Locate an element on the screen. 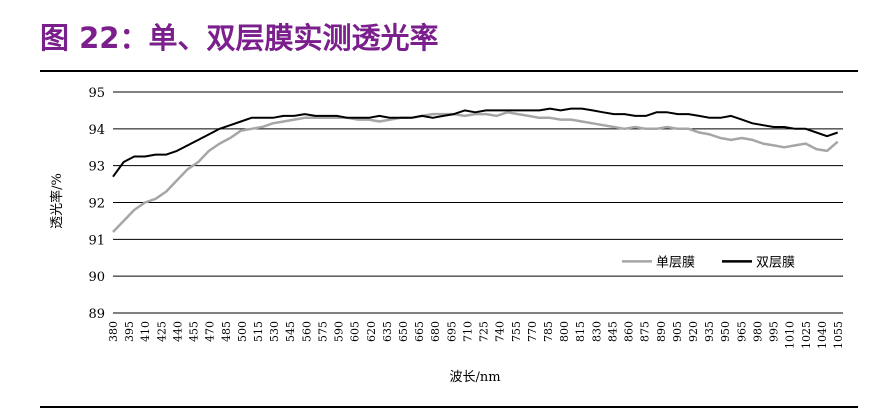 Image resolution: width=869 pixels, height=414 pixels. x-tick-label: 1055 is located at coordinates (838, 335).